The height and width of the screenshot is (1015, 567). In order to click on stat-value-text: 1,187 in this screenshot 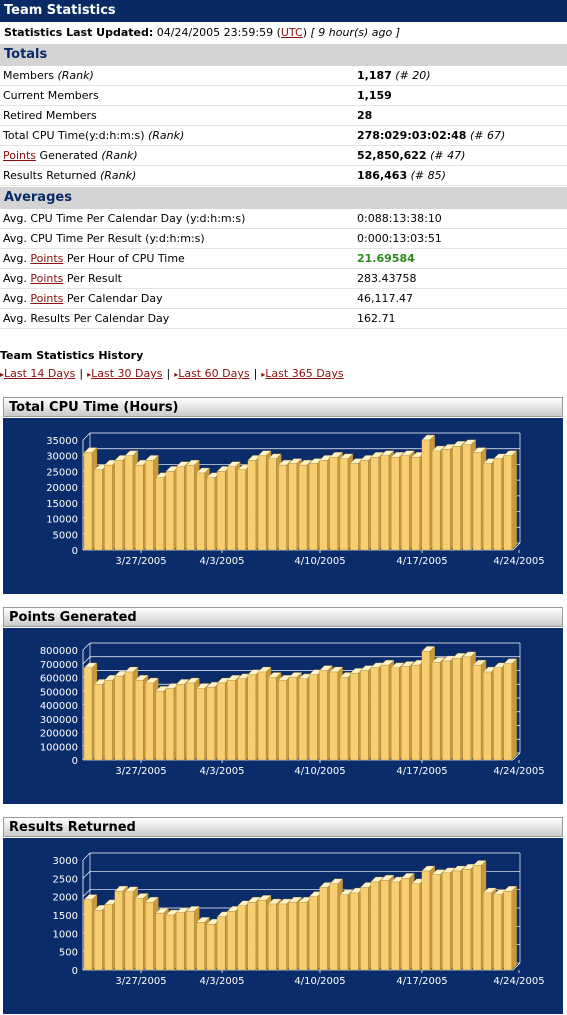, I will do `click(374, 75)`.